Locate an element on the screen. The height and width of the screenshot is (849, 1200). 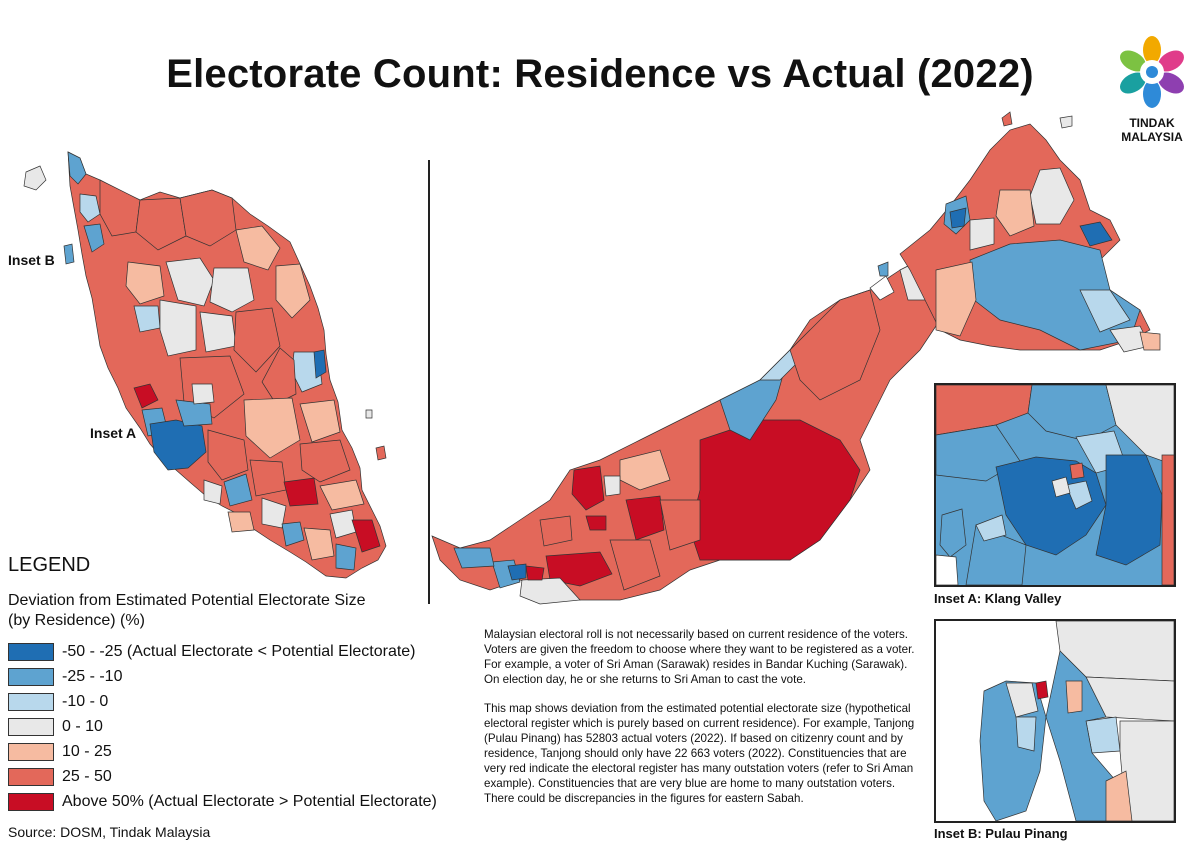
inset-b-frame is located at coordinates (1055, 721).